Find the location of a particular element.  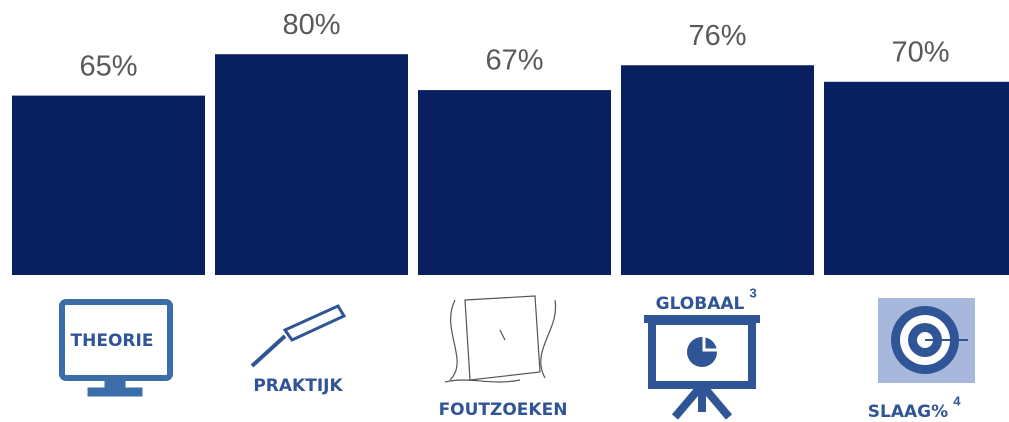

footnote-marker: 3 is located at coordinates (753, 292).